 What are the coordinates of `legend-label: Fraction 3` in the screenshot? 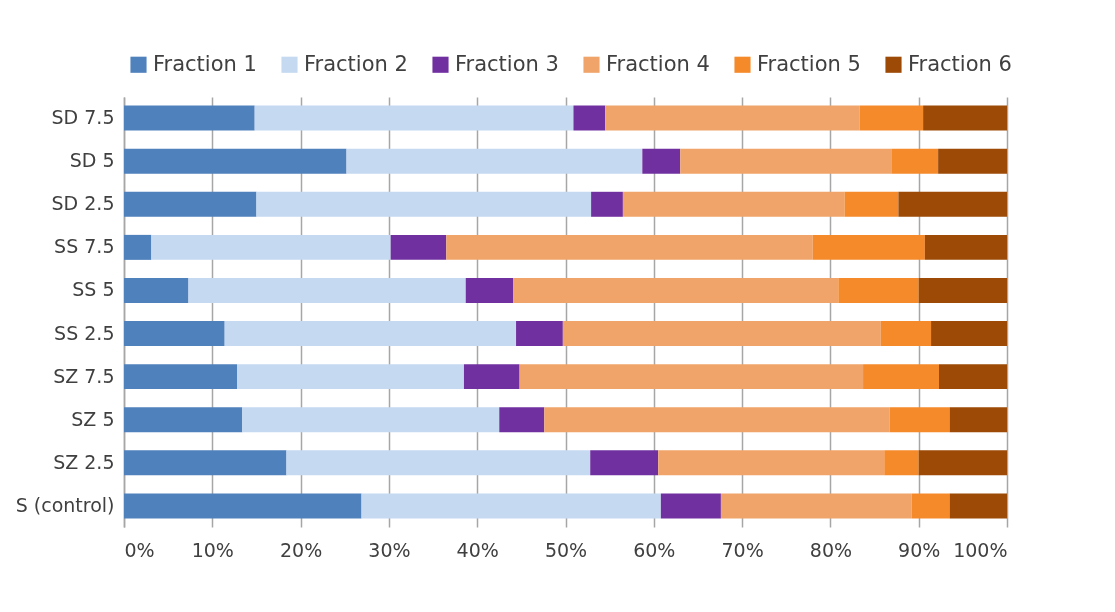 It's located at (507, 63).